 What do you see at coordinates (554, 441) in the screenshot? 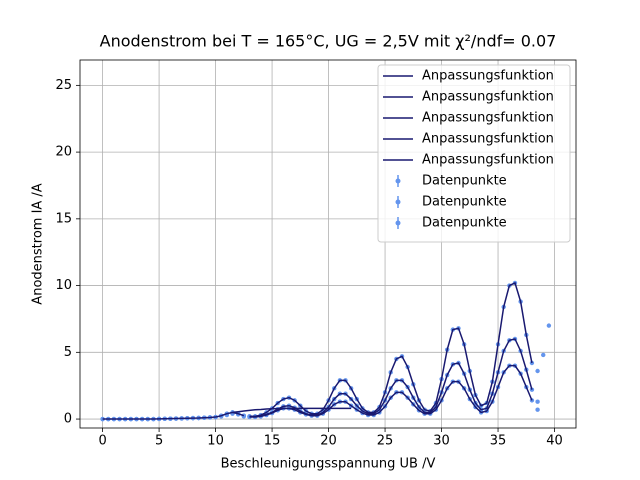
I see `x-tick-label: 40` at bounding box center [554, 441].